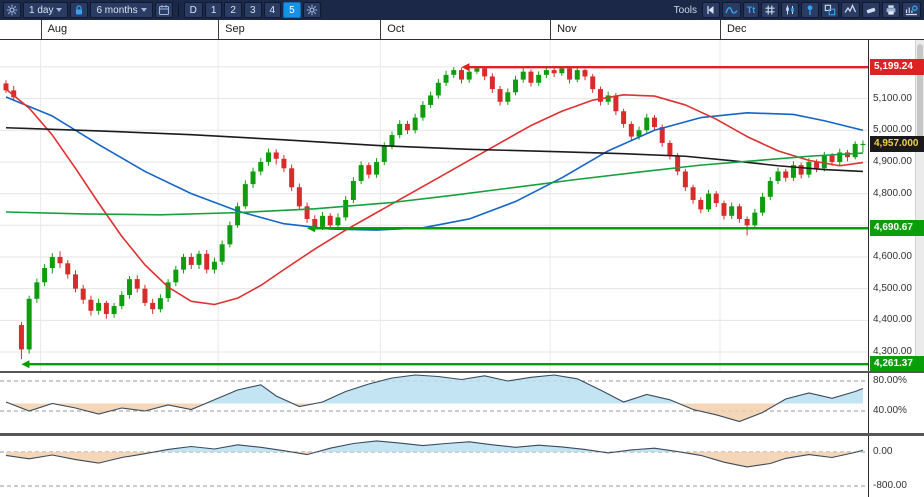 This screenshot has width=924, height=497. I want to click on chart-preferences-button, so click(911, 10).